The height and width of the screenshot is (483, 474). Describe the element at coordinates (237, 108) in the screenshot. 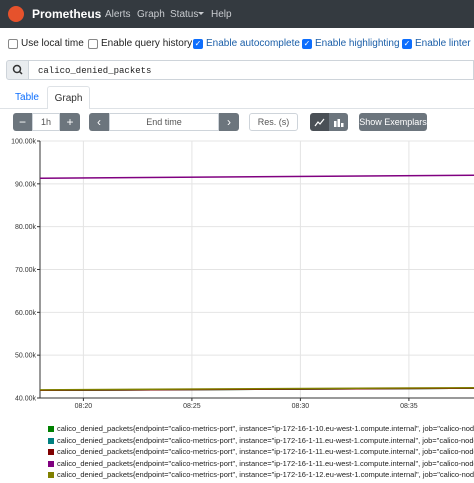

I see `tab-line` at that location.